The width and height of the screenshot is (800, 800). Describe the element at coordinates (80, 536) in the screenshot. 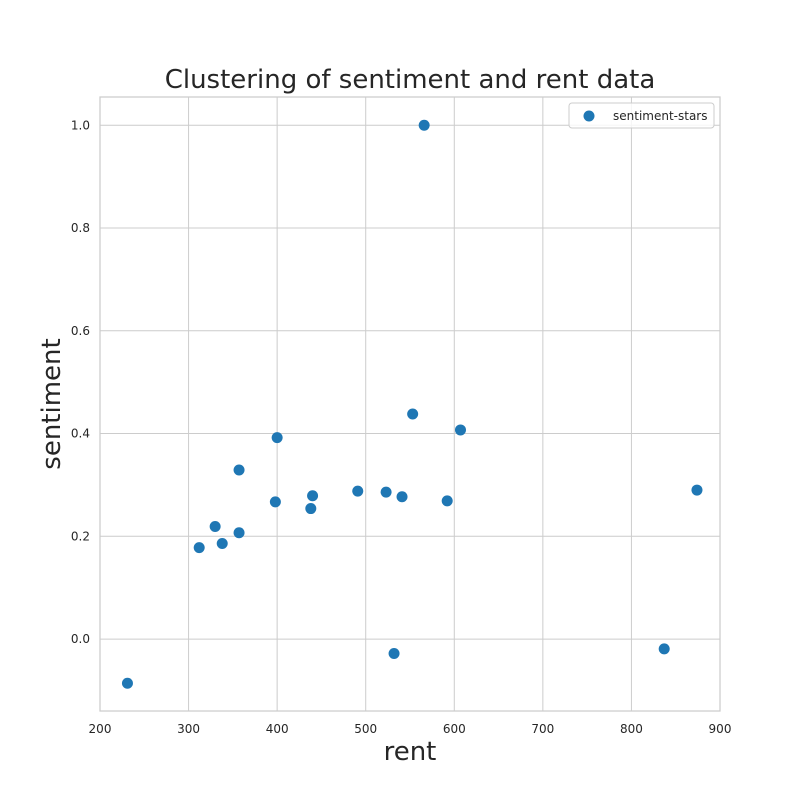

I see `y-tick-label: 0.2` at that location.